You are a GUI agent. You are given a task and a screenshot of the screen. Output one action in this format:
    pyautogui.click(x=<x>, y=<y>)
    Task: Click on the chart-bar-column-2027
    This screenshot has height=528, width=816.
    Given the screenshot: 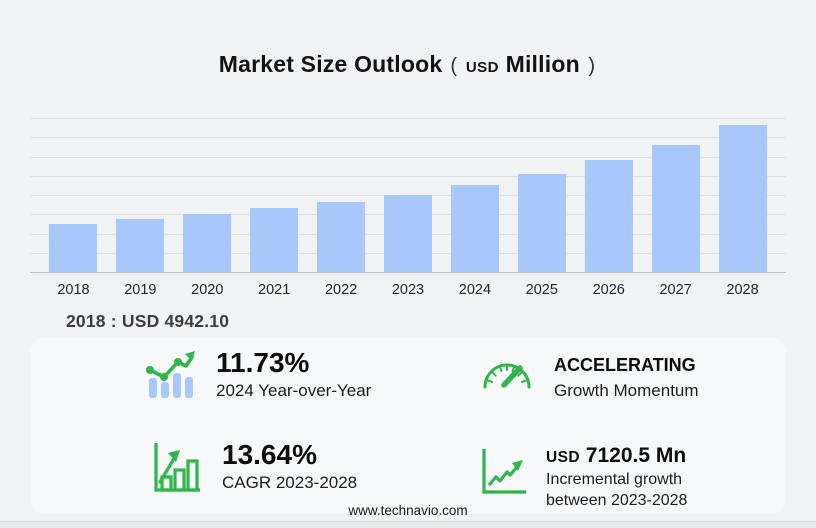 What is the action you would take?
    pyautogui.click(x=675, y=193)
    